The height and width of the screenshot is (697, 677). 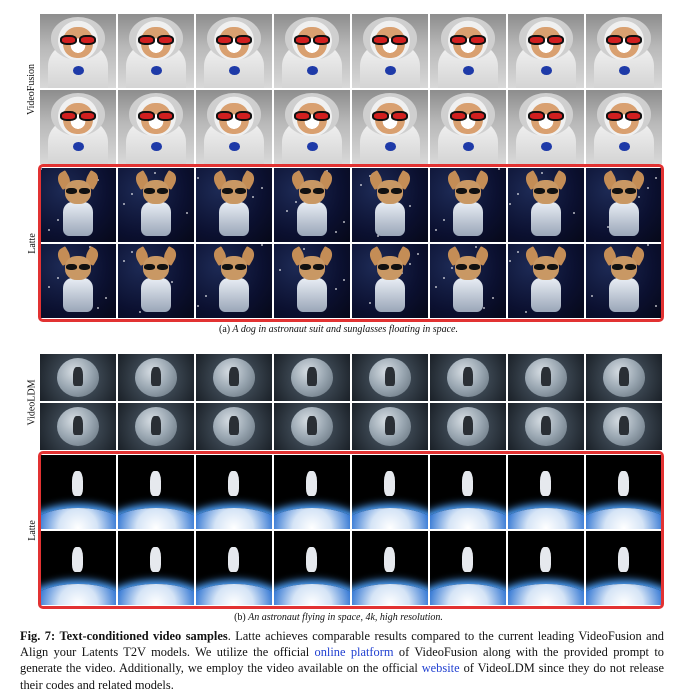 I want to click on figure-label: Fig. 7, so click(x=35, y=636).